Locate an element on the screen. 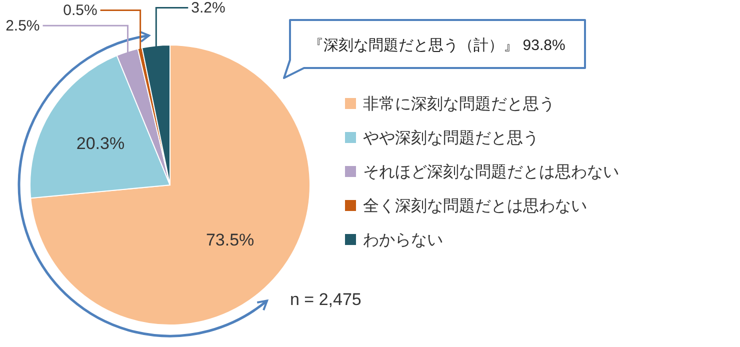  data-label: 2.5% is located at coordinates (23, 26).